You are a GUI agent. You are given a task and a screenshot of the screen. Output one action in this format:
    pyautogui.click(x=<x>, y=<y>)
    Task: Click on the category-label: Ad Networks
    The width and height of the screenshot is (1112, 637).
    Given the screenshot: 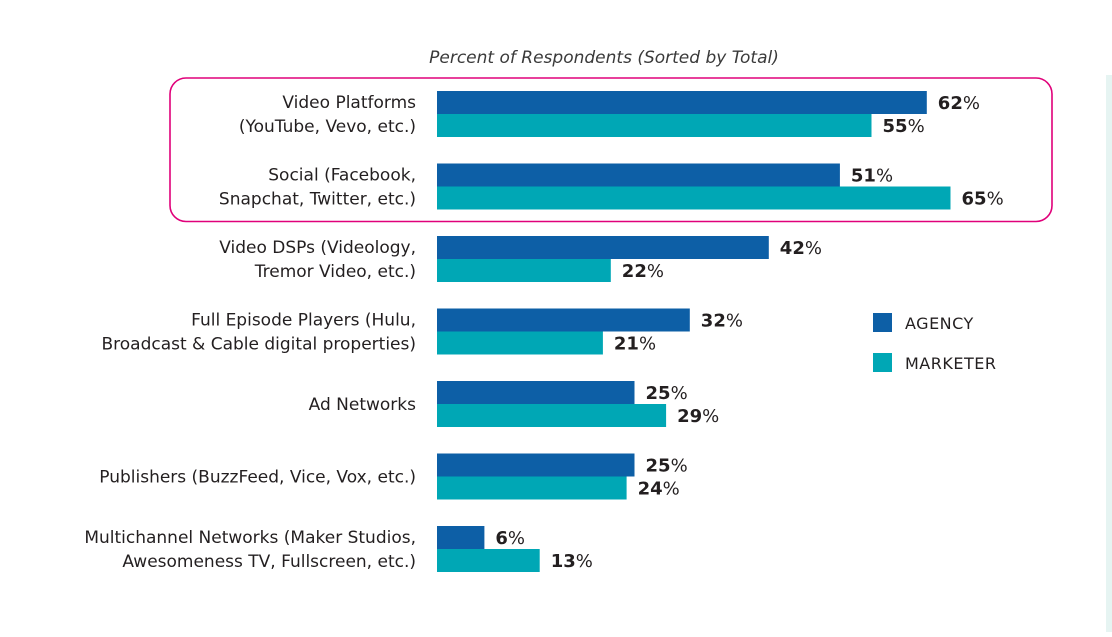 What is the action you would take?
    pyautogui.click(x=363, y=405)
    